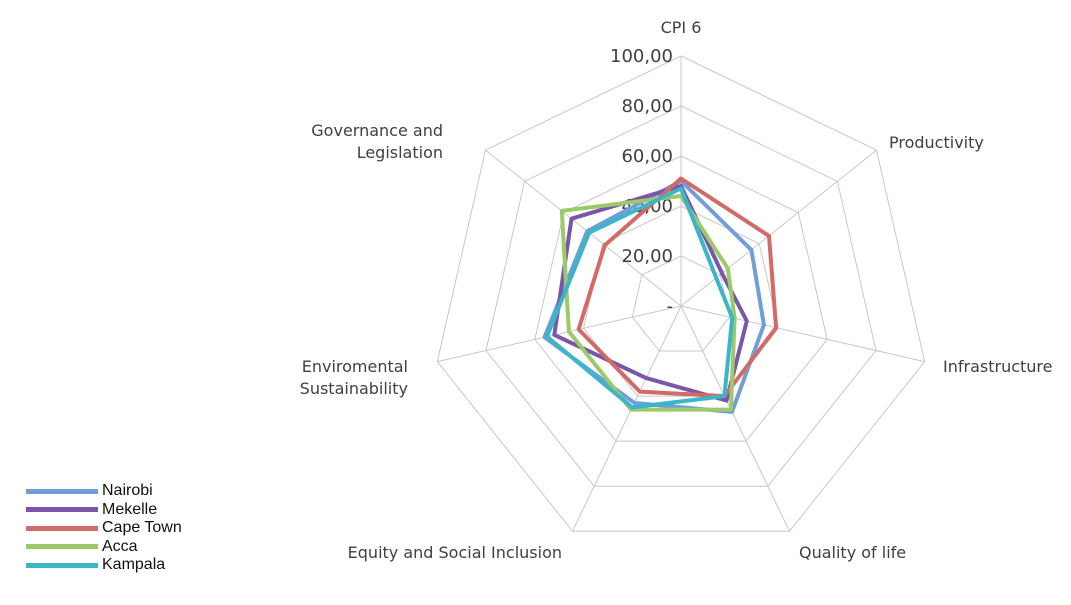 The width and height of the screenshot is (1071, 605). I want to click on legend-label: Mekelle, so click(129, 510).